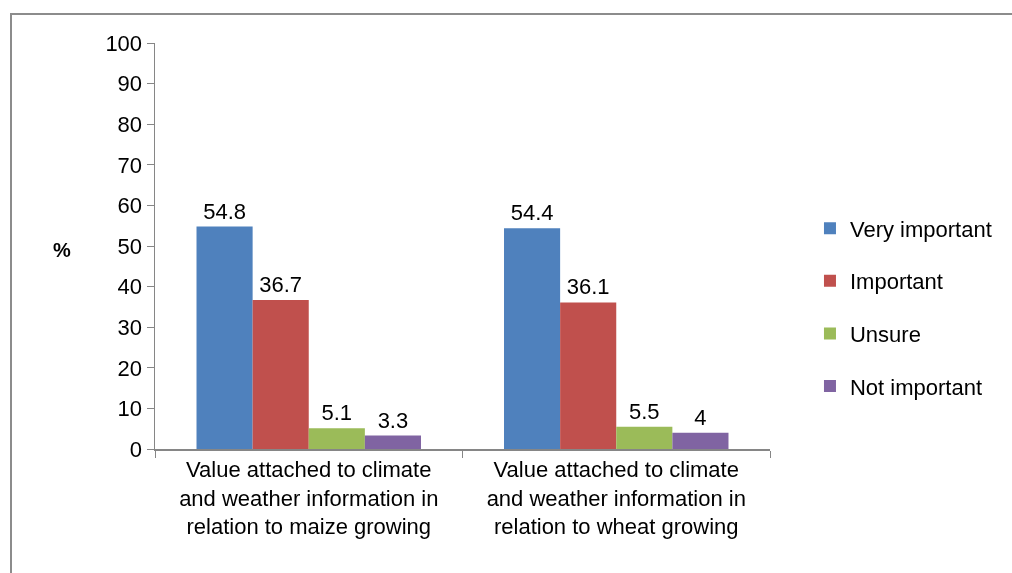 The image size is (1012, 573). I want to click on legend-label: Not important, so click(916, 387).